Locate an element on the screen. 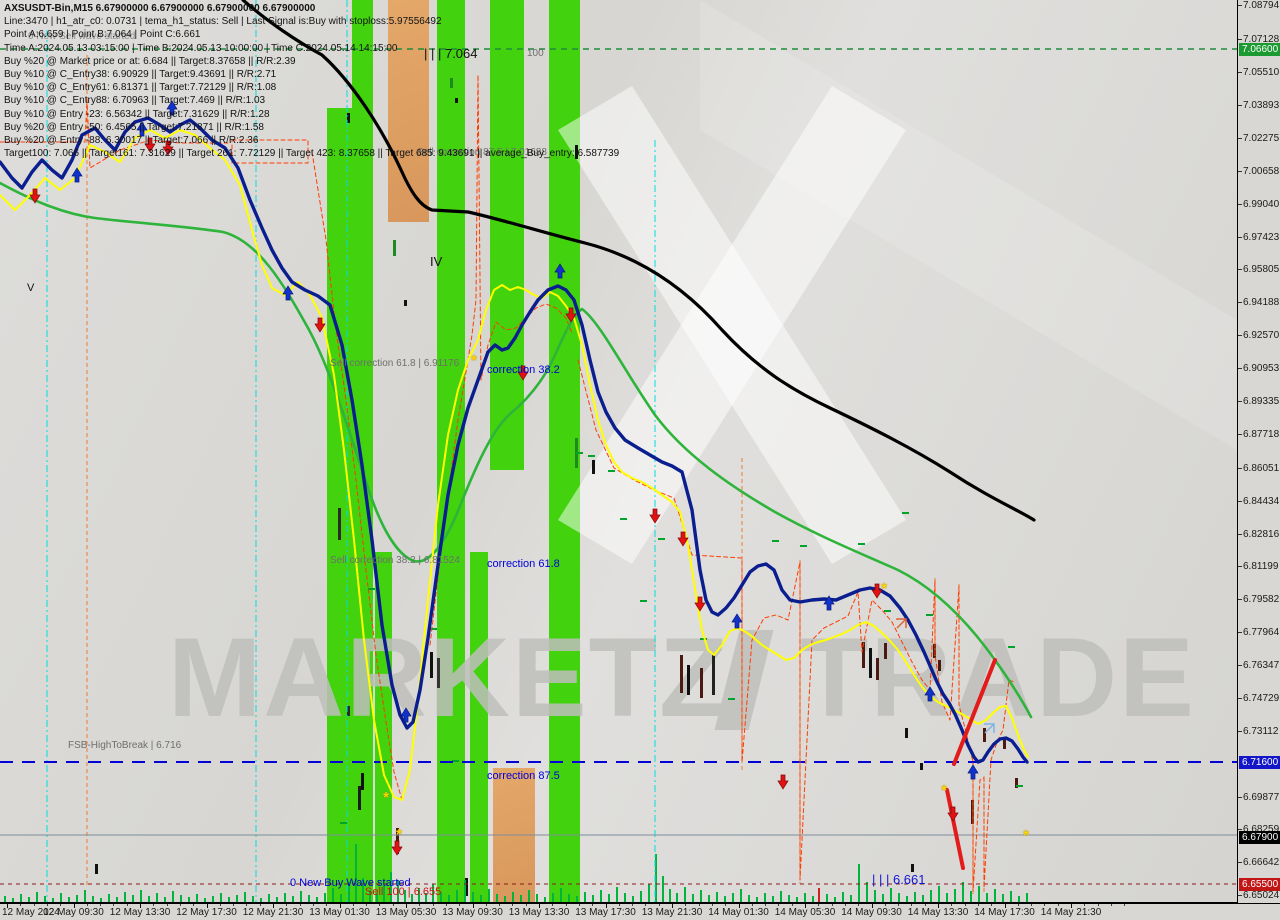  price-label: 7.03893 is located at coordinates (1261, 106).